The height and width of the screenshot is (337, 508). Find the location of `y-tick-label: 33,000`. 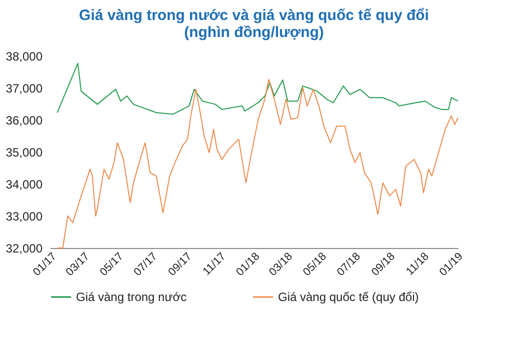

y-tick-label: 33,000 is located at coordinates (24, 217).